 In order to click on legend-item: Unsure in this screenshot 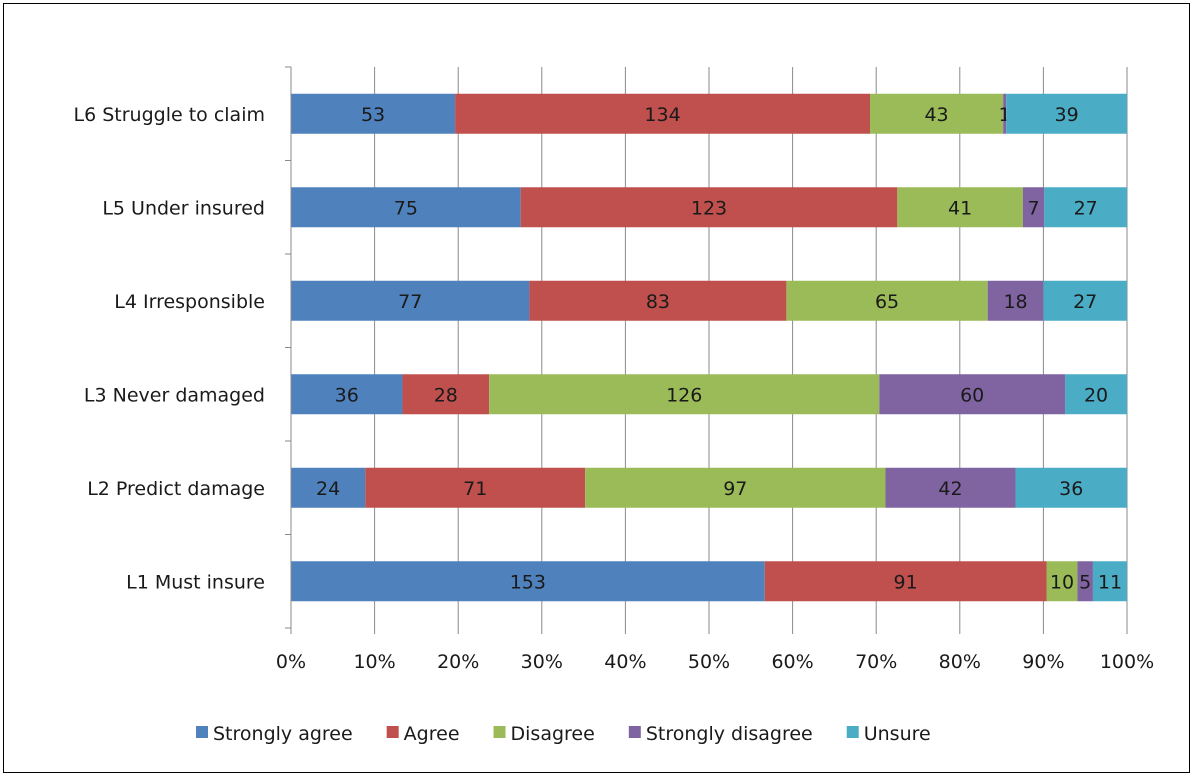, I will do `click(888, 734)`.